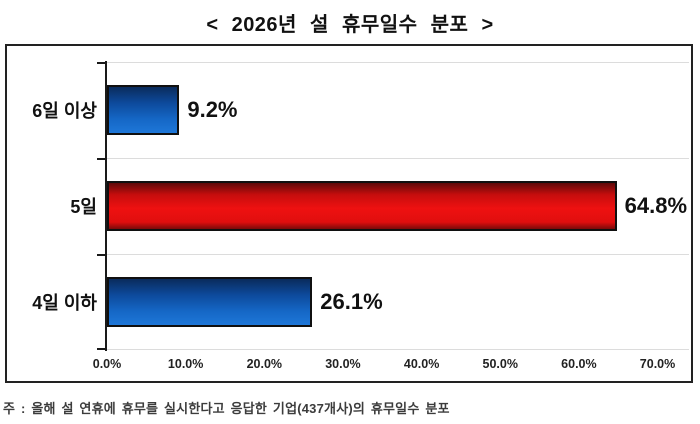  Describe the element at coordinates (656, 205) in the screenshot. I see `value-label: 64.8%` at that location.